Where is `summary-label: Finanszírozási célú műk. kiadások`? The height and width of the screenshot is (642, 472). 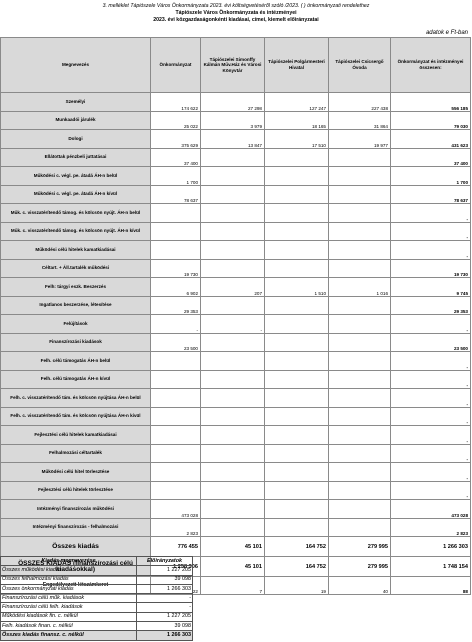 summary-label: Finanszírozási célú műk. kiadások is located at coordinates (68, 598).